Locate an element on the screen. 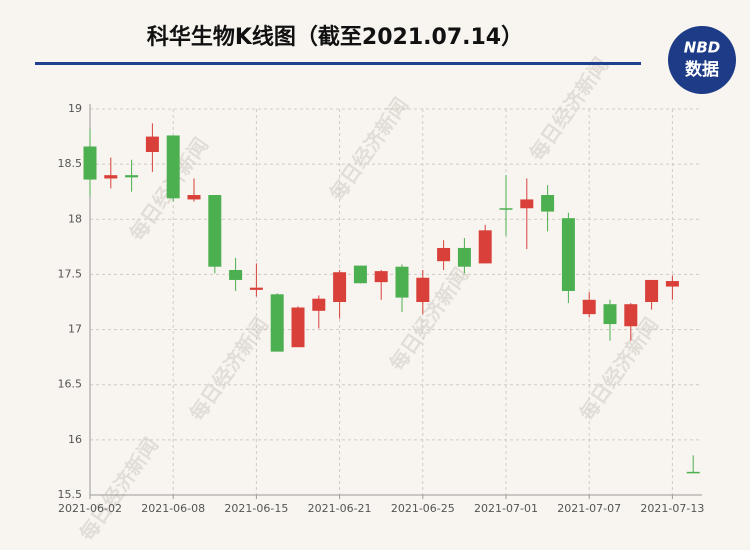 This screenshot has width=750, height=550. logo-top: NBD is located at coordinates (702, 48).